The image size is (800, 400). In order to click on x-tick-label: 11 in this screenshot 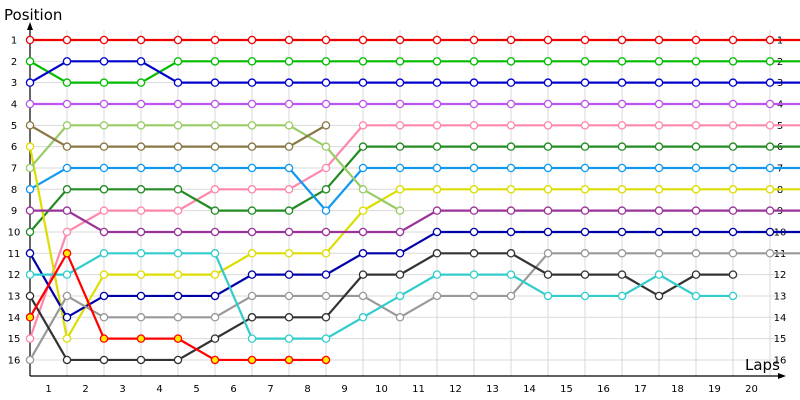, I will do `click(418, 389)`.